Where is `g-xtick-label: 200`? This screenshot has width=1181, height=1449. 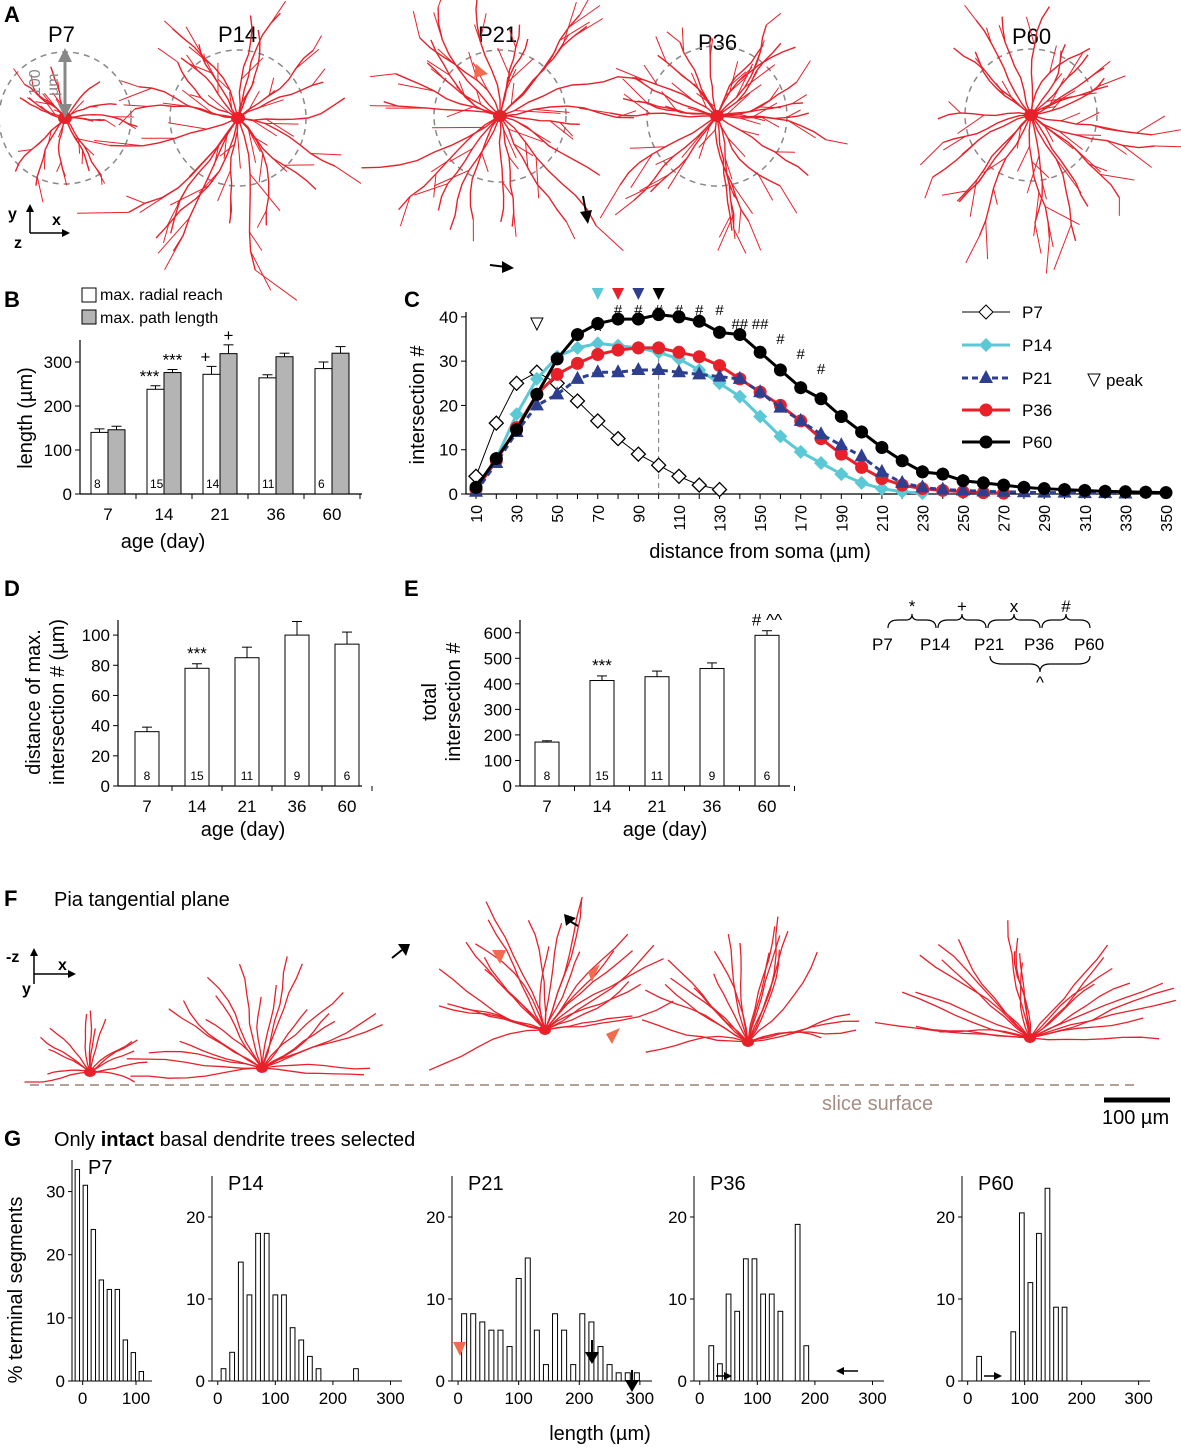
g-xtick-label: 200 is located at coordinates (333, 1398).